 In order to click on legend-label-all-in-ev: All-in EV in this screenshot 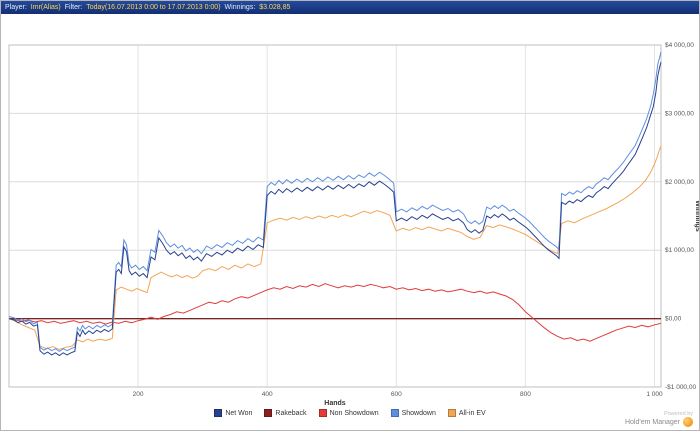, I will do `click(472, 413)`.